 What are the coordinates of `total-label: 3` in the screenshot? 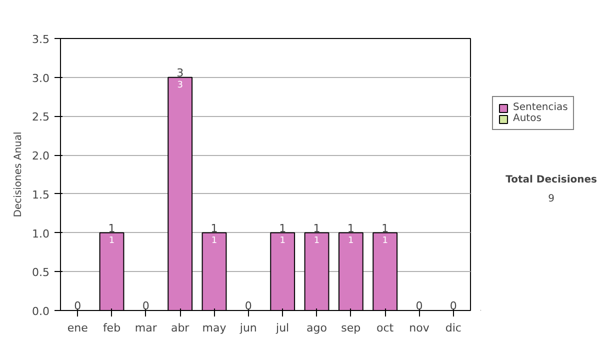 It's located at (180, 73).